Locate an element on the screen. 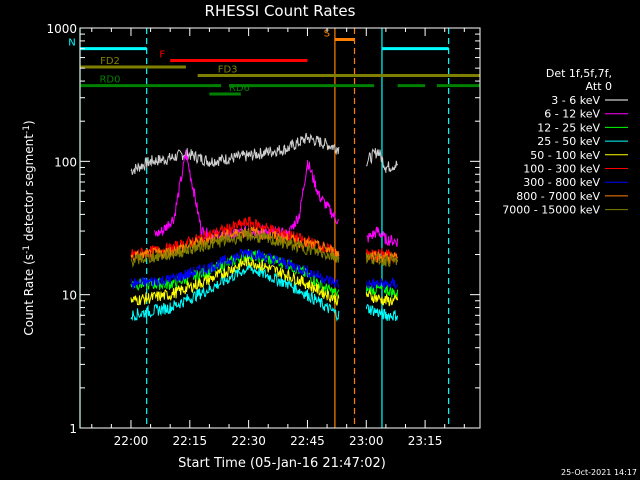 Image resolution: width=640 pixels, height=480 pixels. legend-attenuator: Att 0 is located at coordinates (599, 86).